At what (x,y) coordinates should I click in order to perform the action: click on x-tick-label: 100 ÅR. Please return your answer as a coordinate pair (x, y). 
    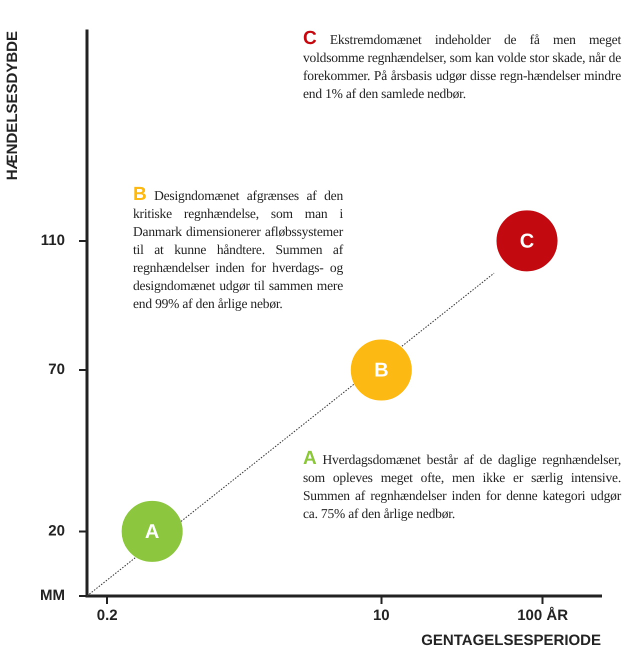
    Looking at the image, I should click on (542, 615).